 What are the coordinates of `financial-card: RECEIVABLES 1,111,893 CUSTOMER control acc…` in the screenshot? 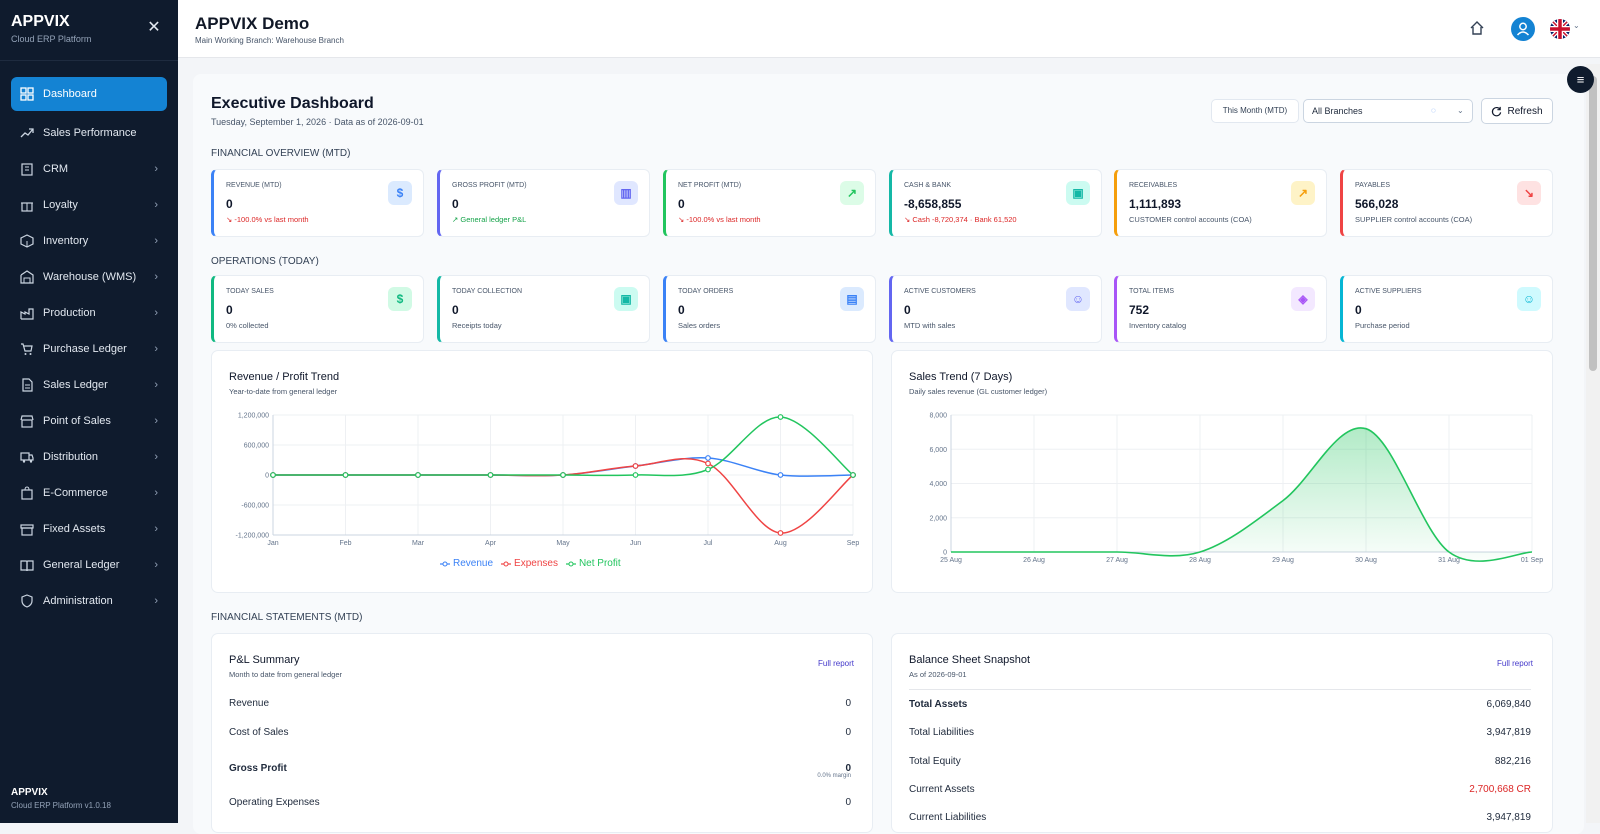 It's located at (1220, 203).